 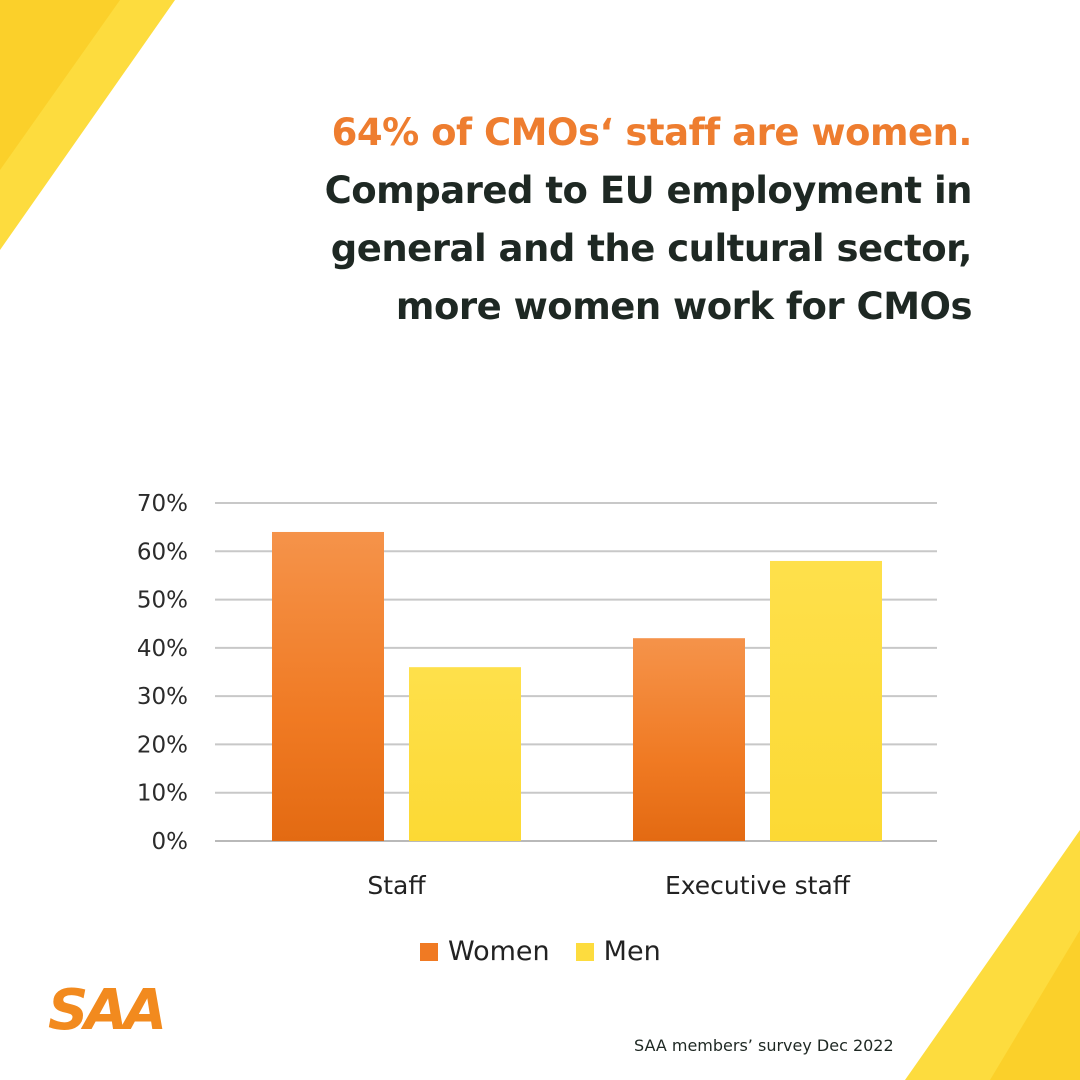 What do you see at coordinates (170, 842) in the screenshot?
I see `y-tick-label: 0%` at bounding box center [170, 842].